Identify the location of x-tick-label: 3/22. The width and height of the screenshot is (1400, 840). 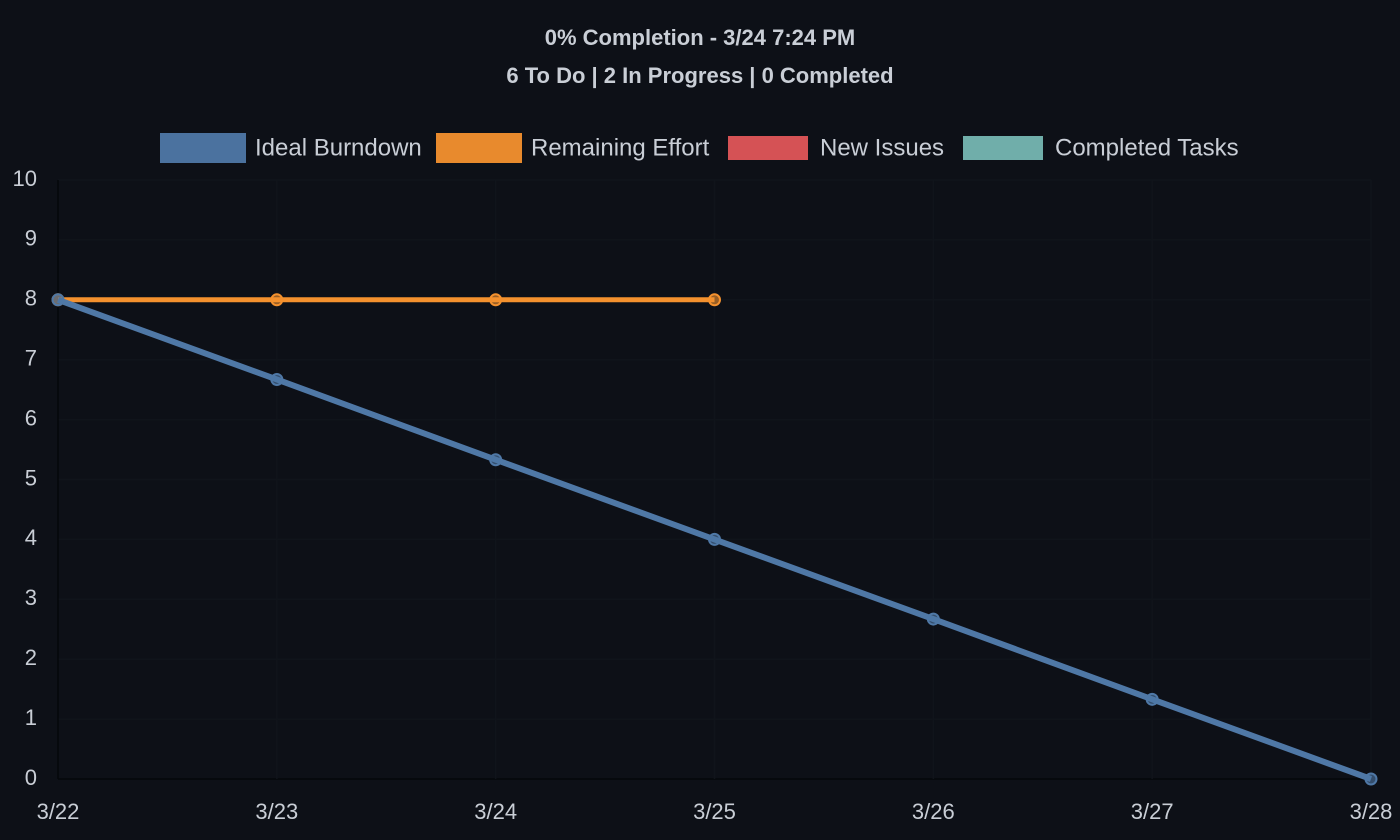
(58, 811).